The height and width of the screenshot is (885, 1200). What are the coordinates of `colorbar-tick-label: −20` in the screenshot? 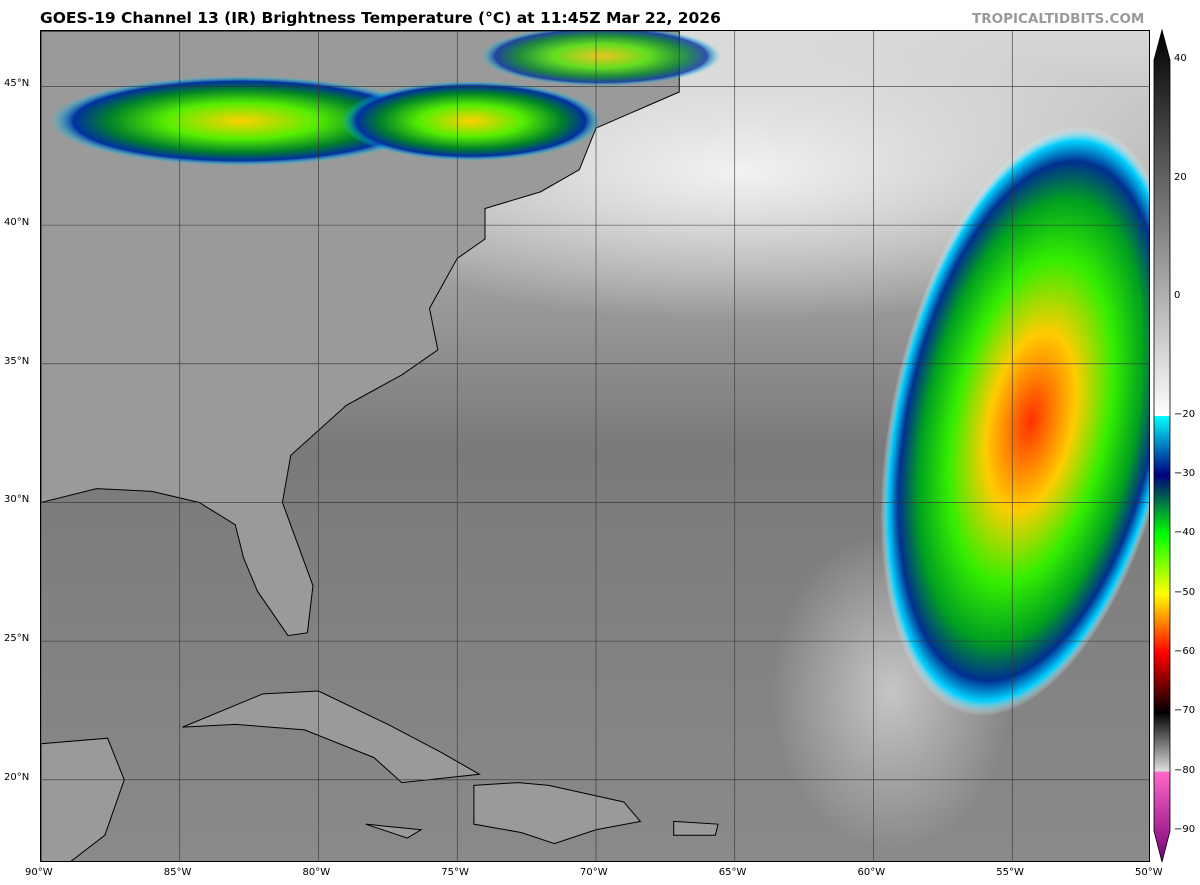 It's located at (1185, 414).